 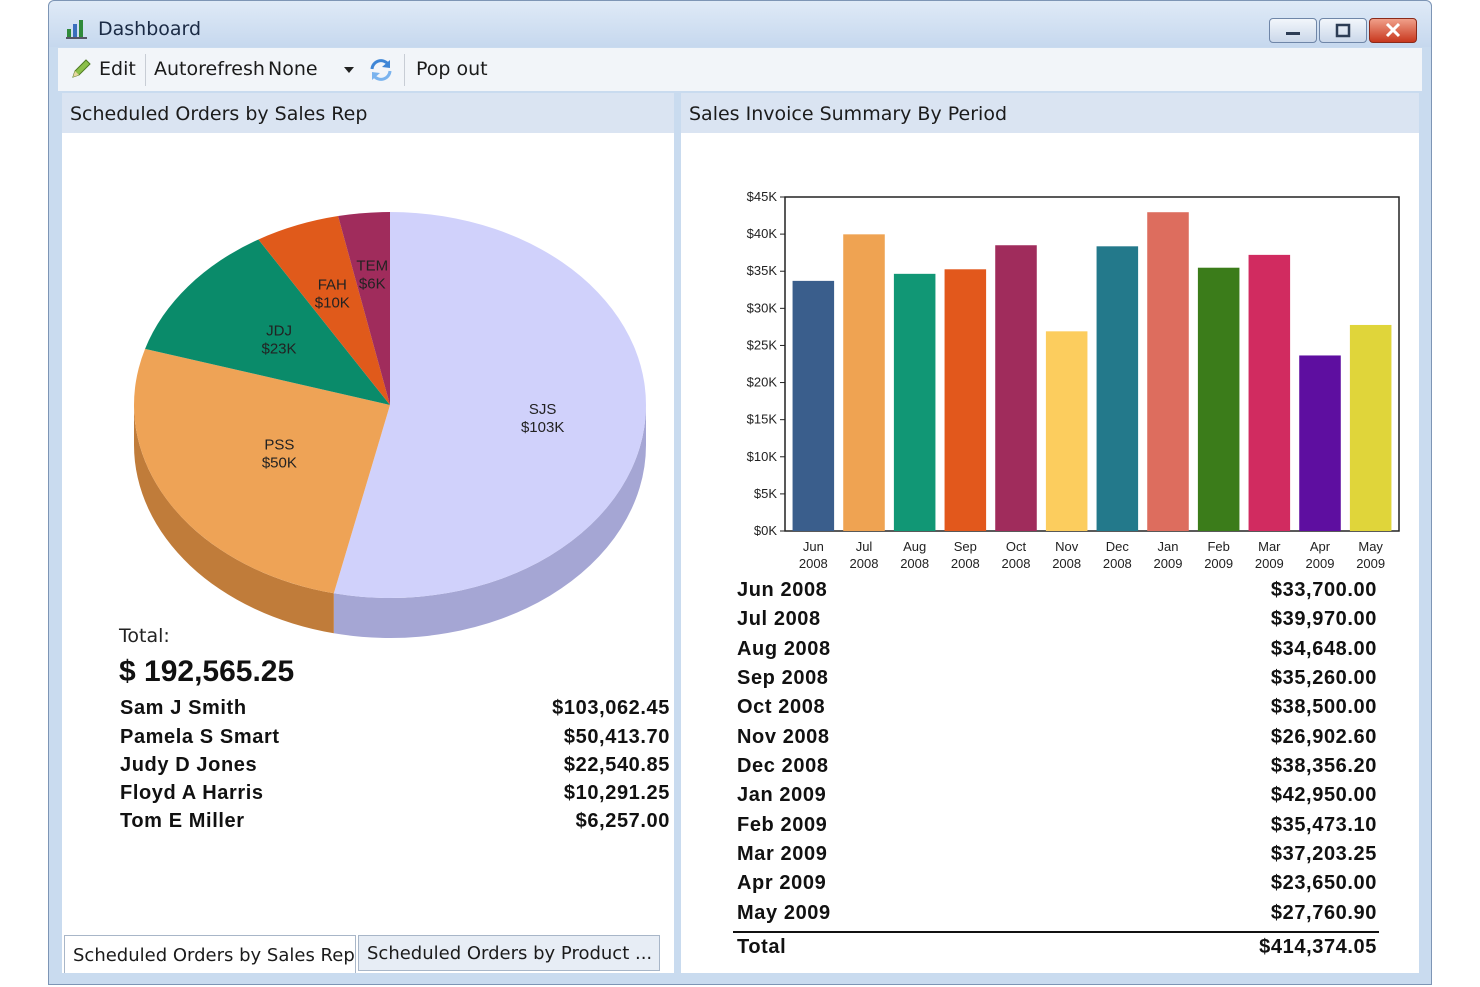 What do you see at coordinates (1057, 594) in the screenshot?
I see `table-row: Jun 2008 $33,700.00` at bounding box center [1057, 594].